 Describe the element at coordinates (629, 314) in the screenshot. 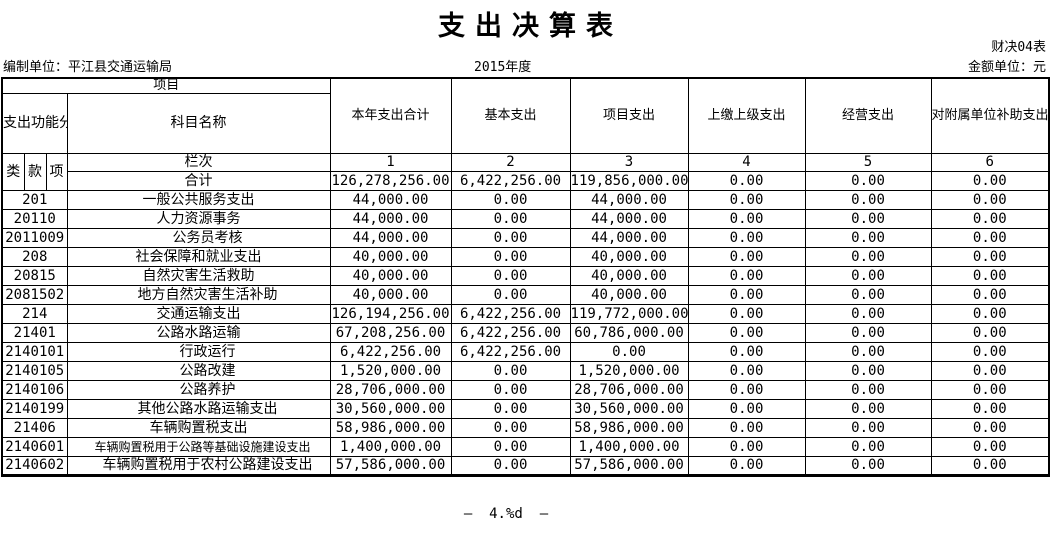

I see `value-cell: 119,772,000.00` at that location.